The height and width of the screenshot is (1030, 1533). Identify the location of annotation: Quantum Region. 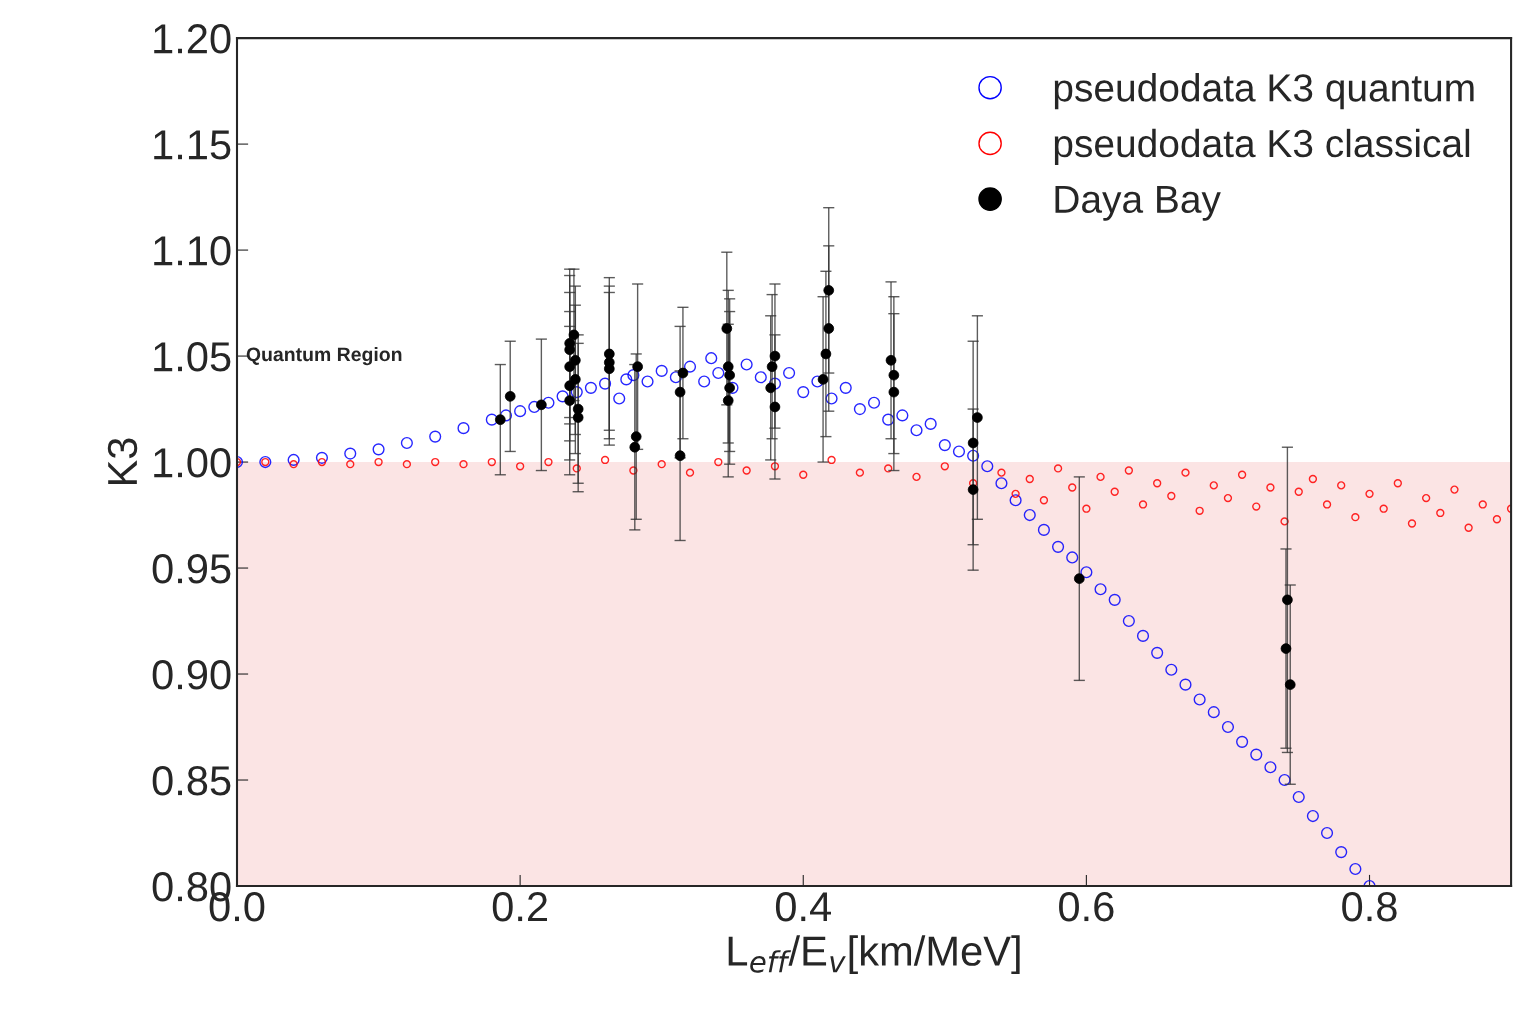
(324, 356).